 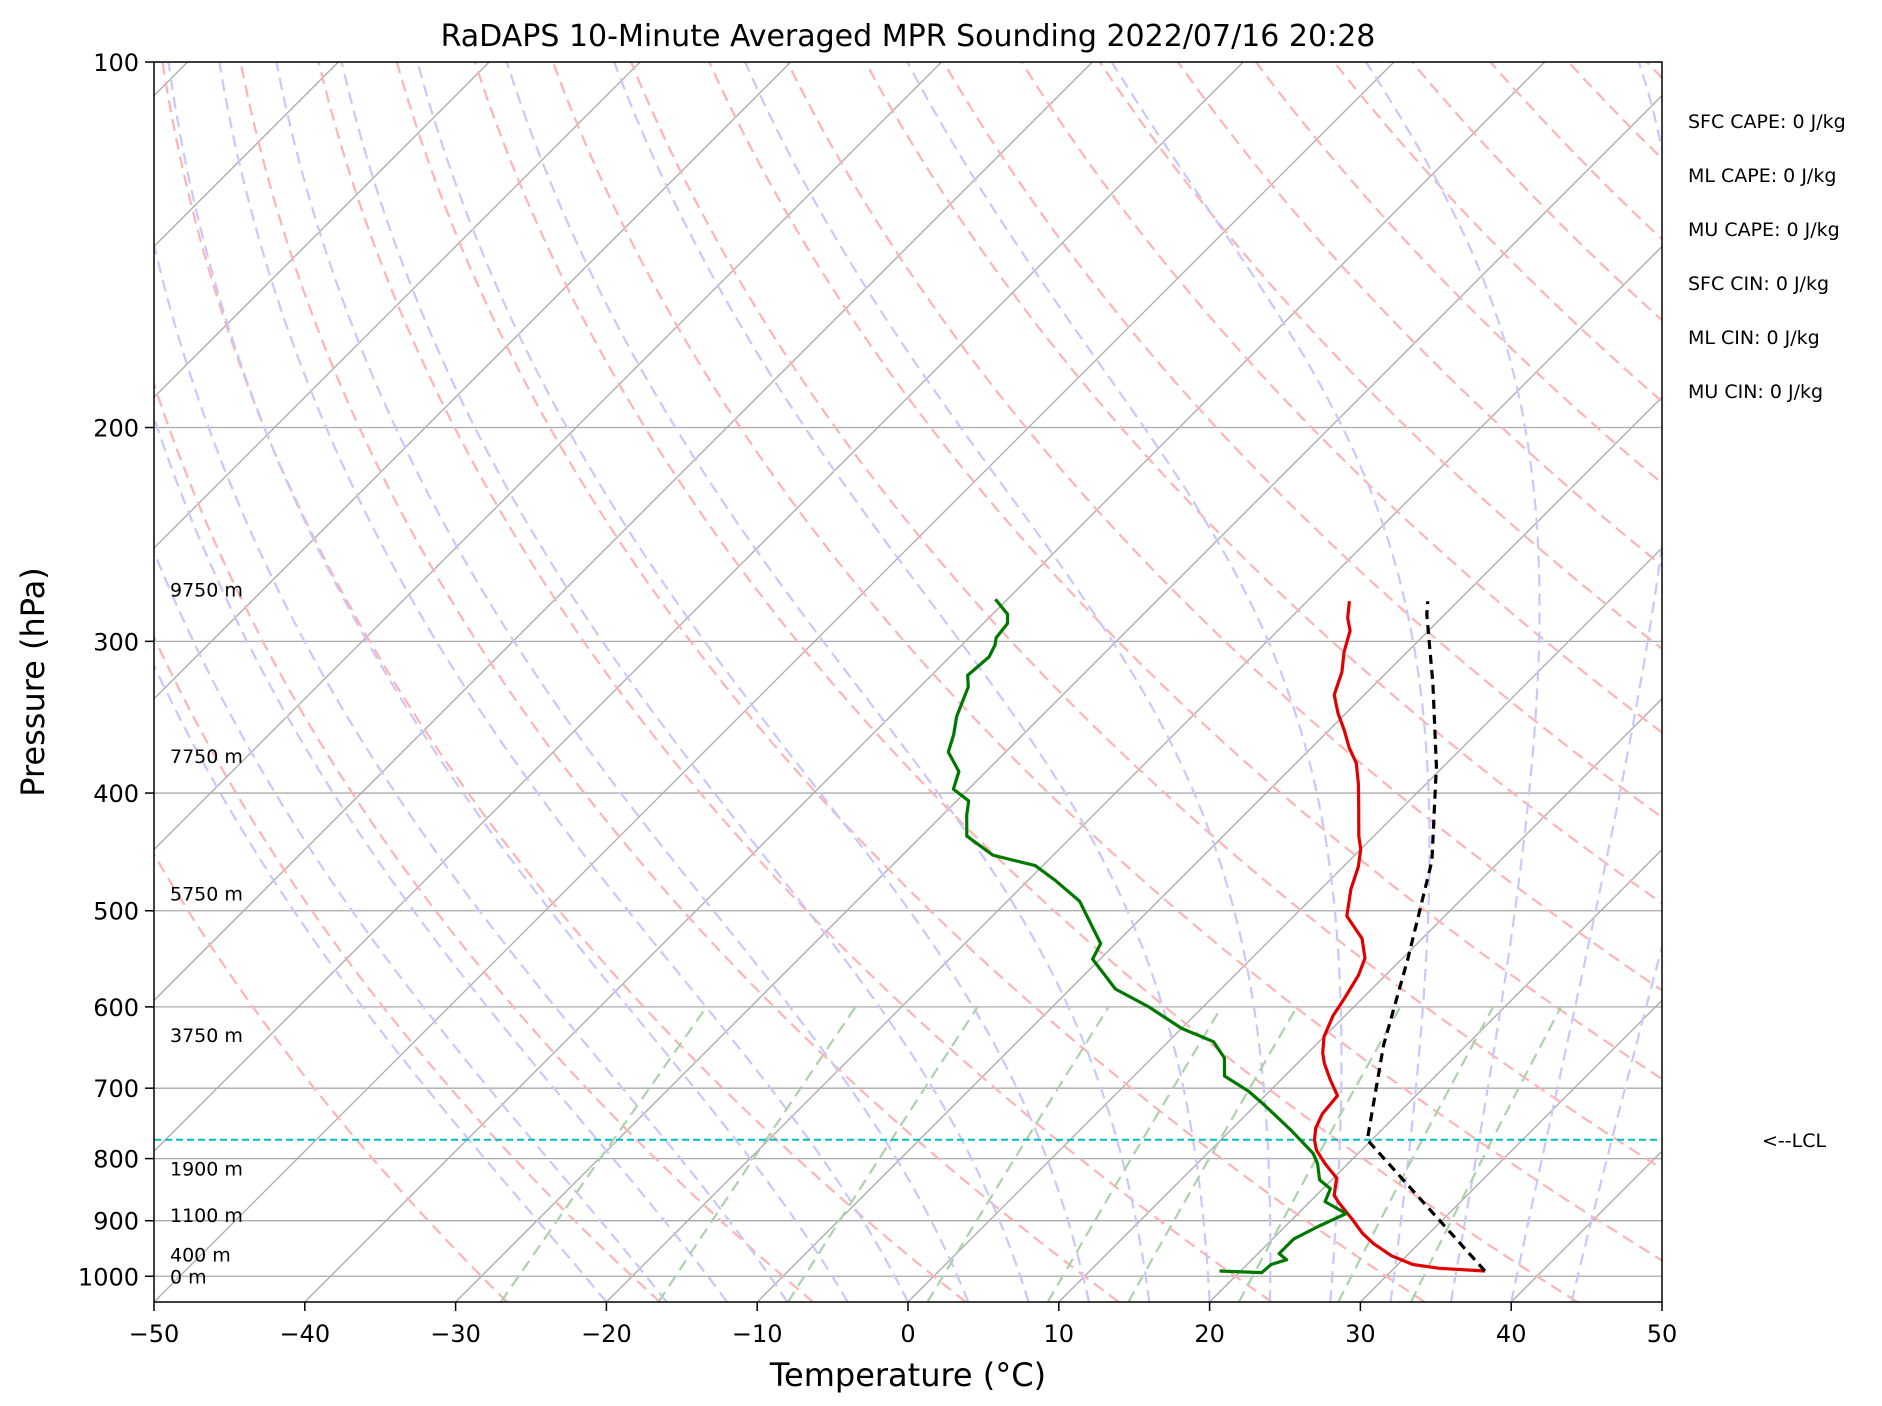 What do you see at coordinates (206, 1036) in the screenshot?
I see `height-label: 3750 m` at bounding box center [206, 1036].